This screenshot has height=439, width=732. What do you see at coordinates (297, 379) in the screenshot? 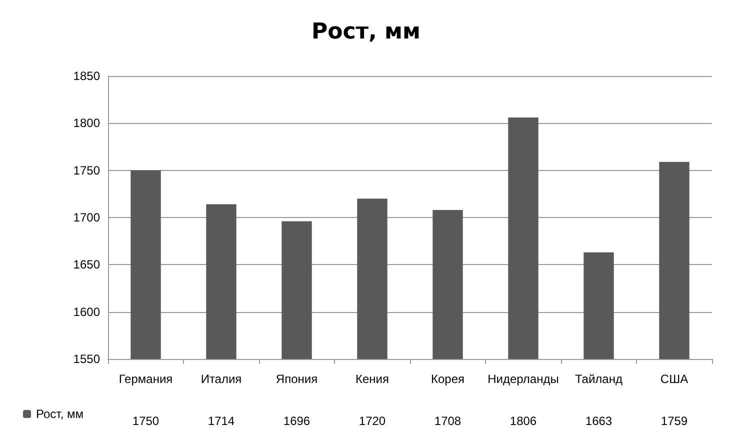
I see `x-tick-label: Япония` at bounding box center [297, 379].